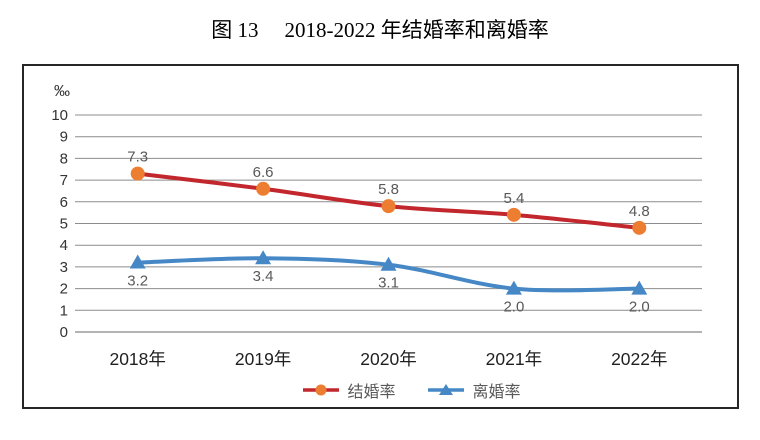 This screenshot has width=760, height=440. I want to click on divorce-rate-legend-marker, so click(445, 389).